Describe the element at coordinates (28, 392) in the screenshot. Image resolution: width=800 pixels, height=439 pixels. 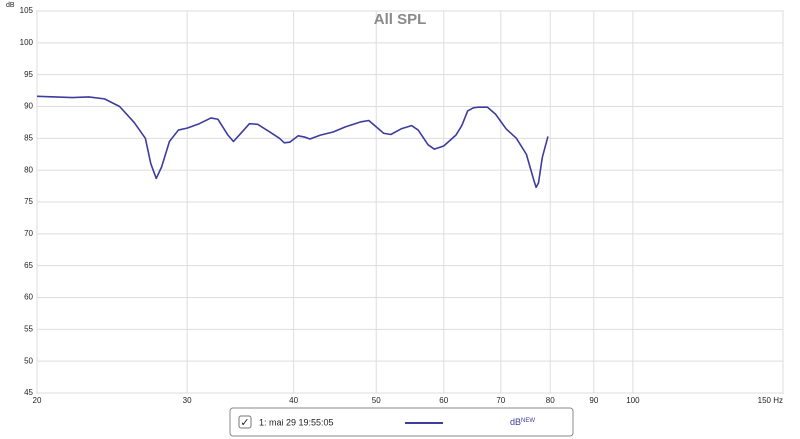
I see `y-tick-label: 45` at that location.